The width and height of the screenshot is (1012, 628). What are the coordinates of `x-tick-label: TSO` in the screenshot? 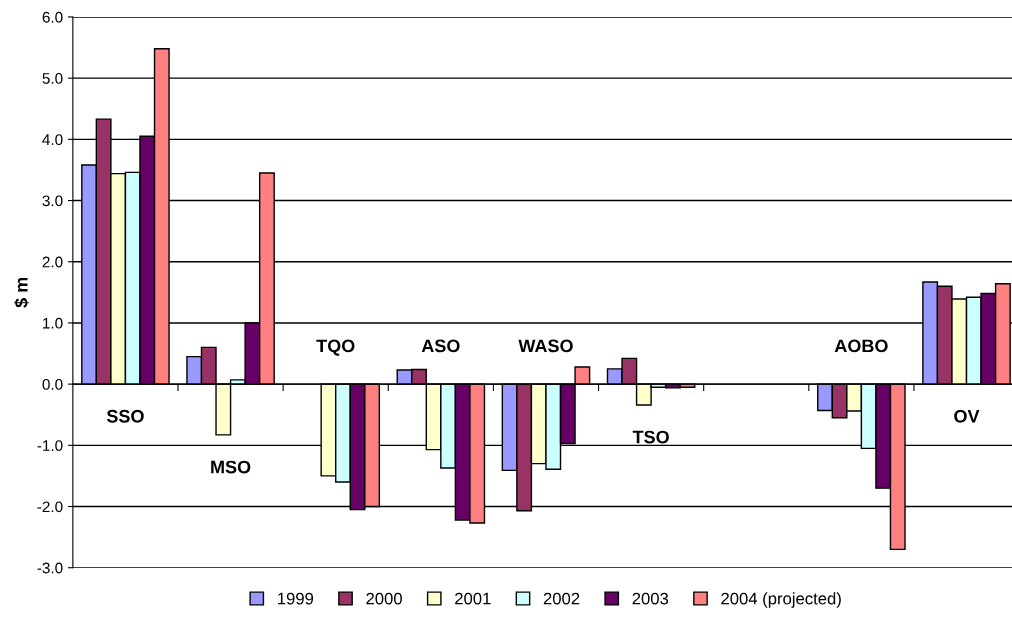 It's located at (650, 437).